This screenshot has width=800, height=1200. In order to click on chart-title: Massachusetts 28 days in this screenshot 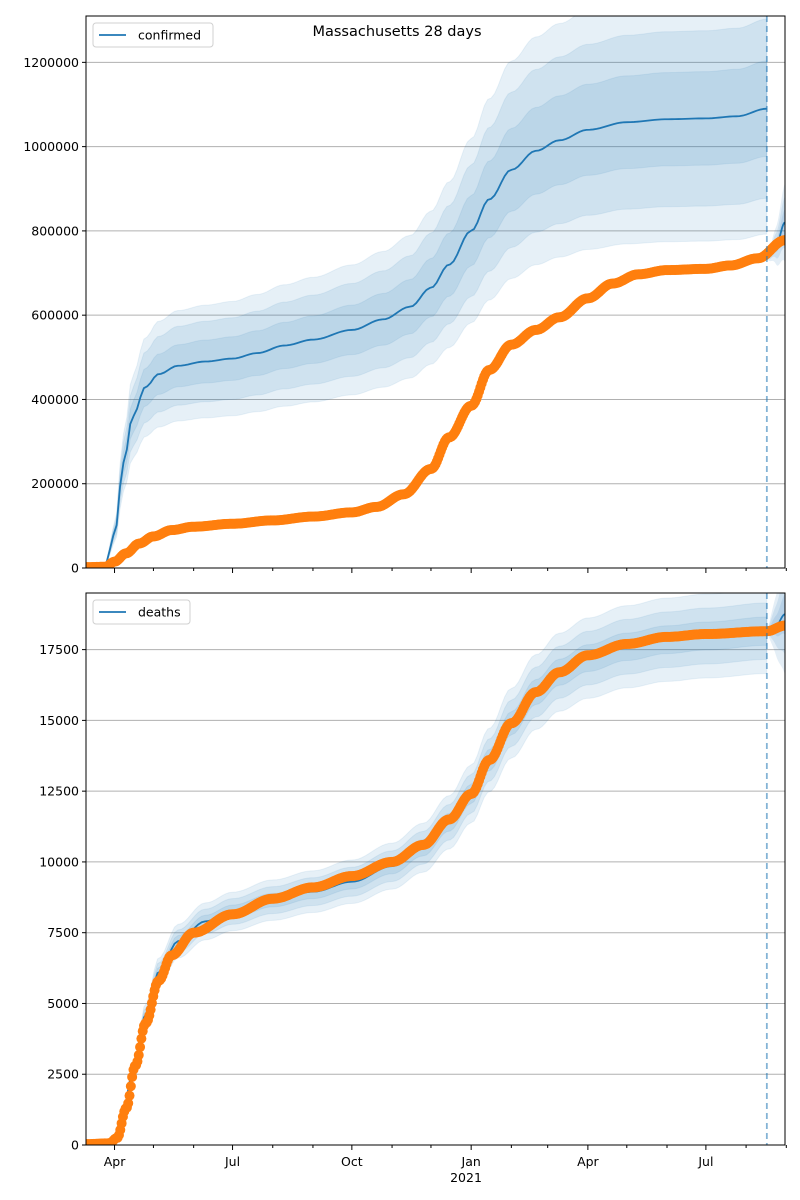, I will do `click(396, 32)`.